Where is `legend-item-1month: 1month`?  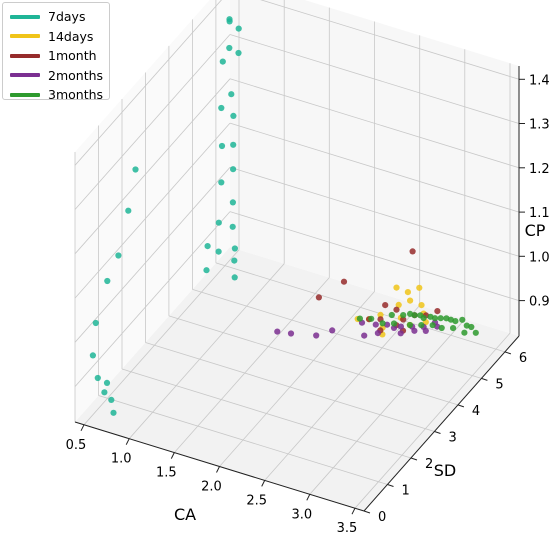
legend-item-1month: 1month is located at coordinates (59, 56).